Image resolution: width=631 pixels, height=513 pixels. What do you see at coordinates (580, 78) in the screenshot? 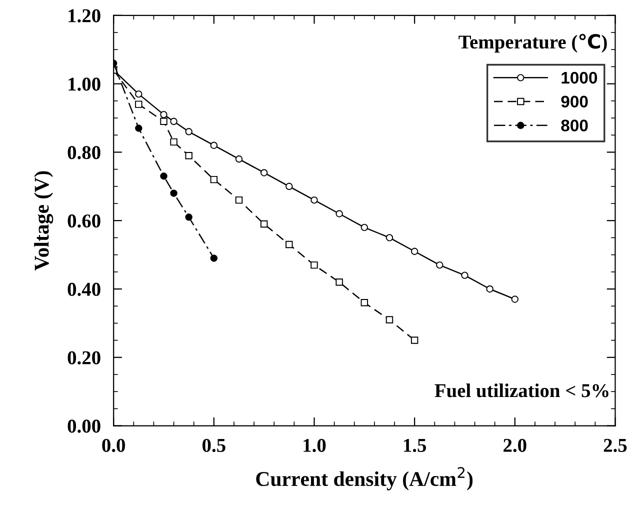
I see `legend-label: 1000` at bounding box center [580, 78].